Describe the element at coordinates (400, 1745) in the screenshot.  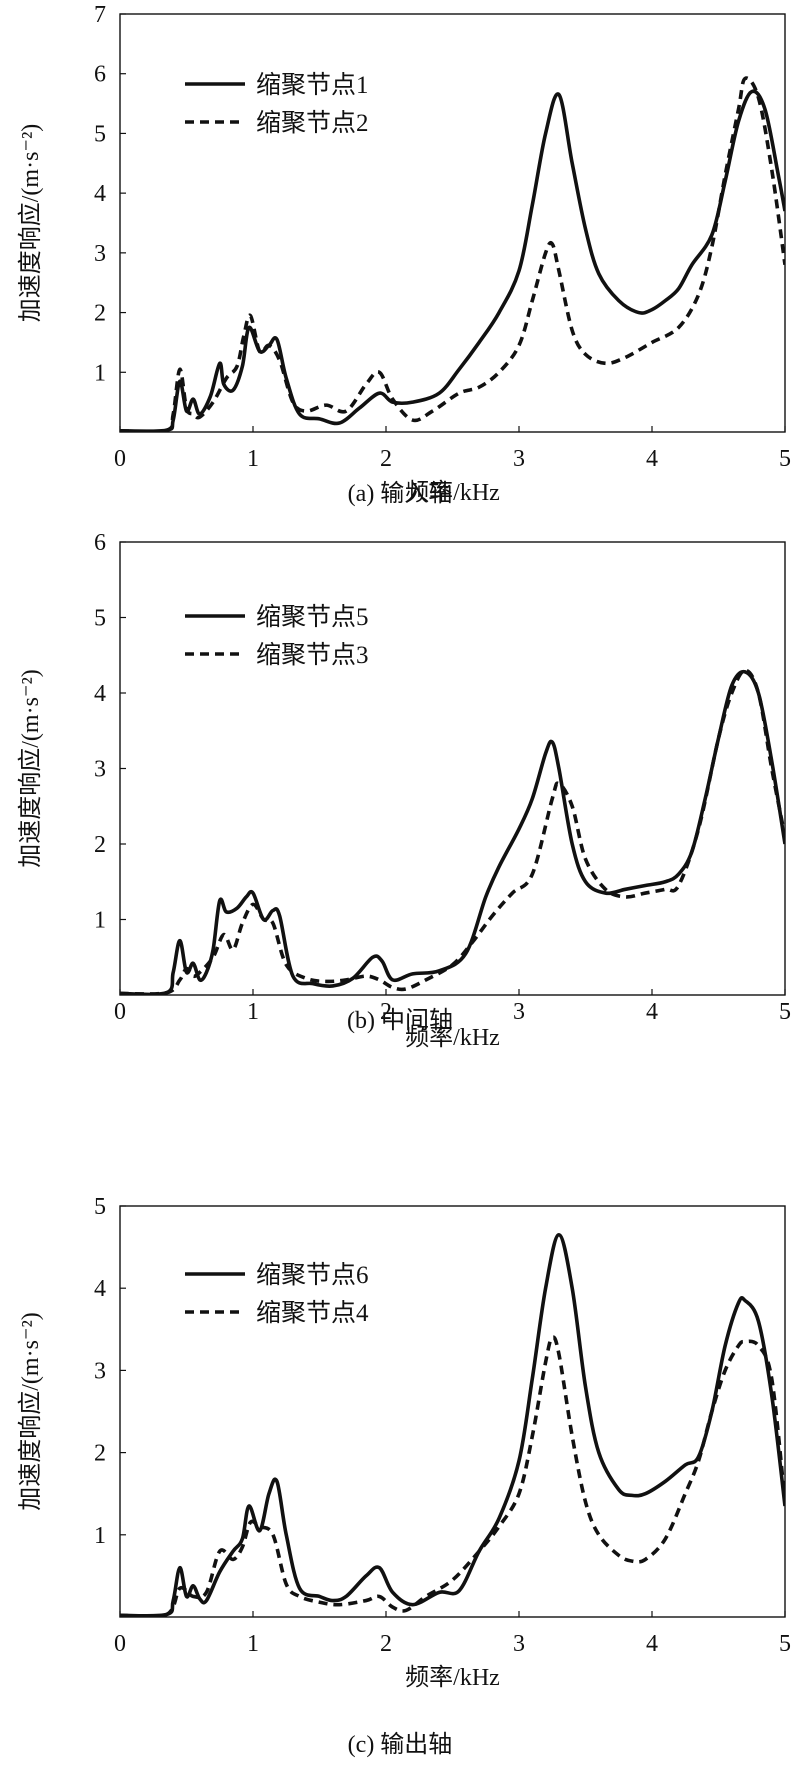
I see `chart-c-caption: (c) 输出轴` at that location.